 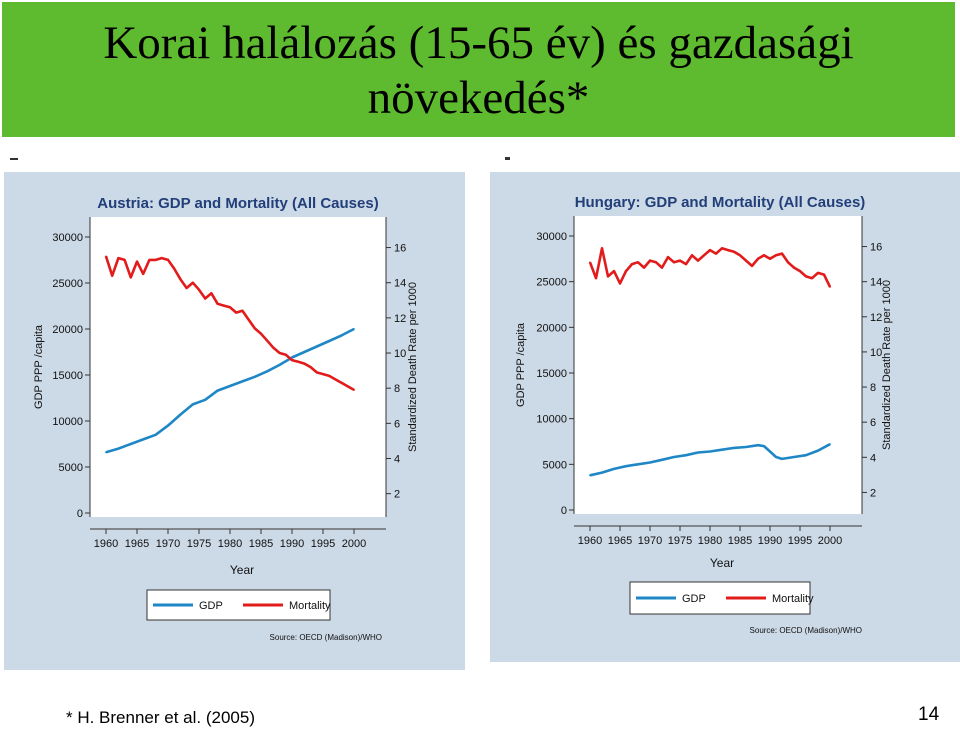 I want to click on footnote: * H. Brenner et al. (2005), so click(x=160, y=717).